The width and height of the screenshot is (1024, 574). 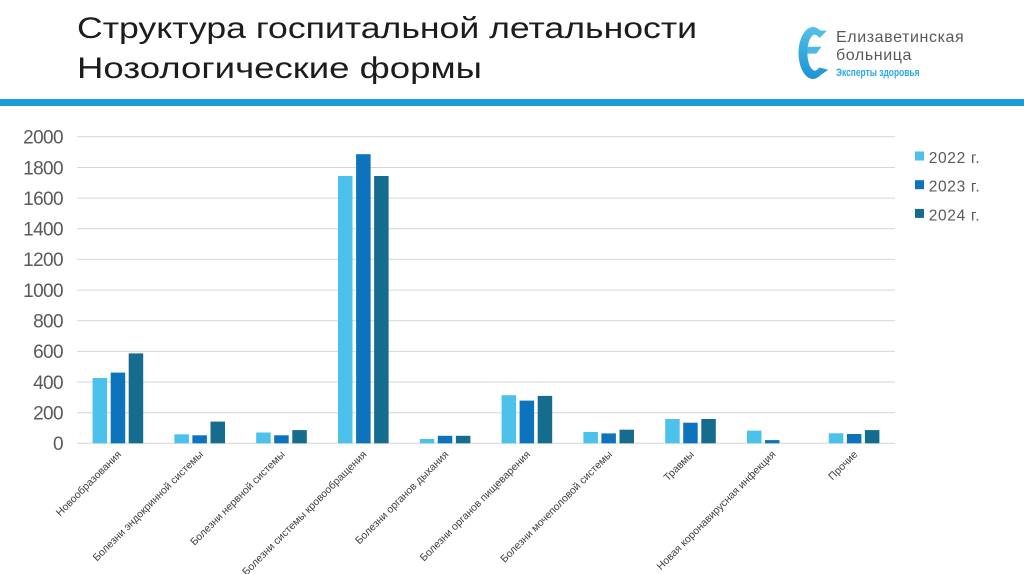 I want to click on svg-text: 0, so click(x=58, y=444).